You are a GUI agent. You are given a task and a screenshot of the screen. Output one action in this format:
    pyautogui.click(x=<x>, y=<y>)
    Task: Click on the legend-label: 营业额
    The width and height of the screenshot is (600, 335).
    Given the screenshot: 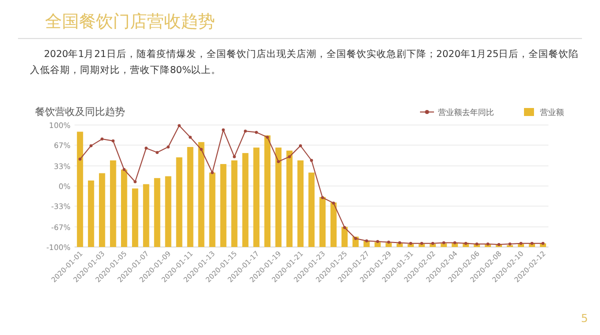 What is the action you would take?
    pyautogui.click(x=552, y=112)
    